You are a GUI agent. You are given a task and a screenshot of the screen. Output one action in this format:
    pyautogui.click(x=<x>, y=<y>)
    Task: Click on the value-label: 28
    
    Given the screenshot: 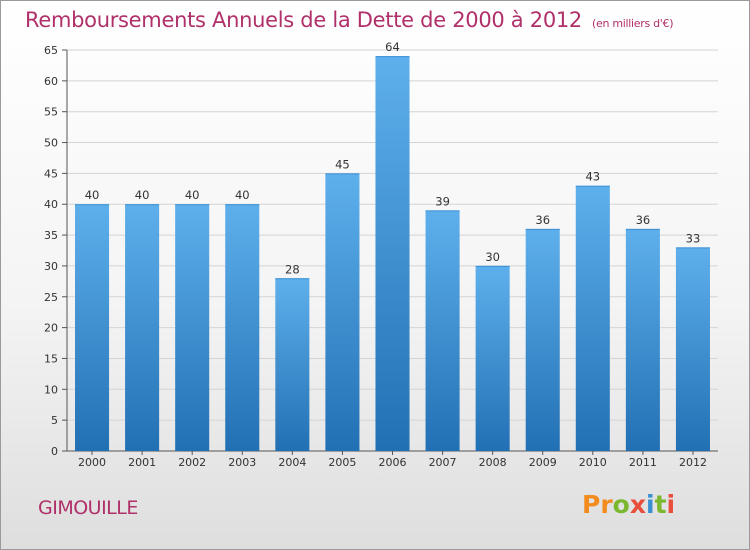 What is the action you would take?
    pyautogui.click(x=292, y=269)
    